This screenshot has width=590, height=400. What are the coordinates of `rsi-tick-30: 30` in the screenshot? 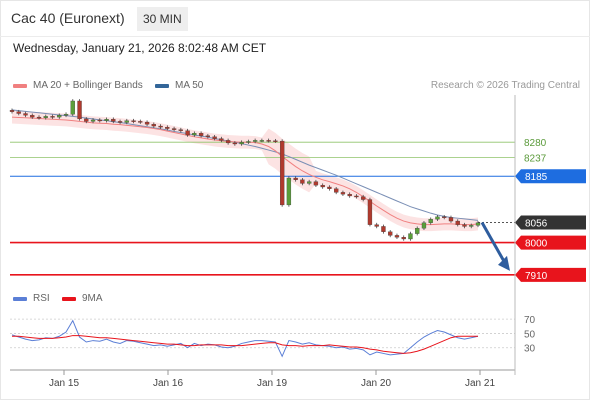 It's located at (530, 349).